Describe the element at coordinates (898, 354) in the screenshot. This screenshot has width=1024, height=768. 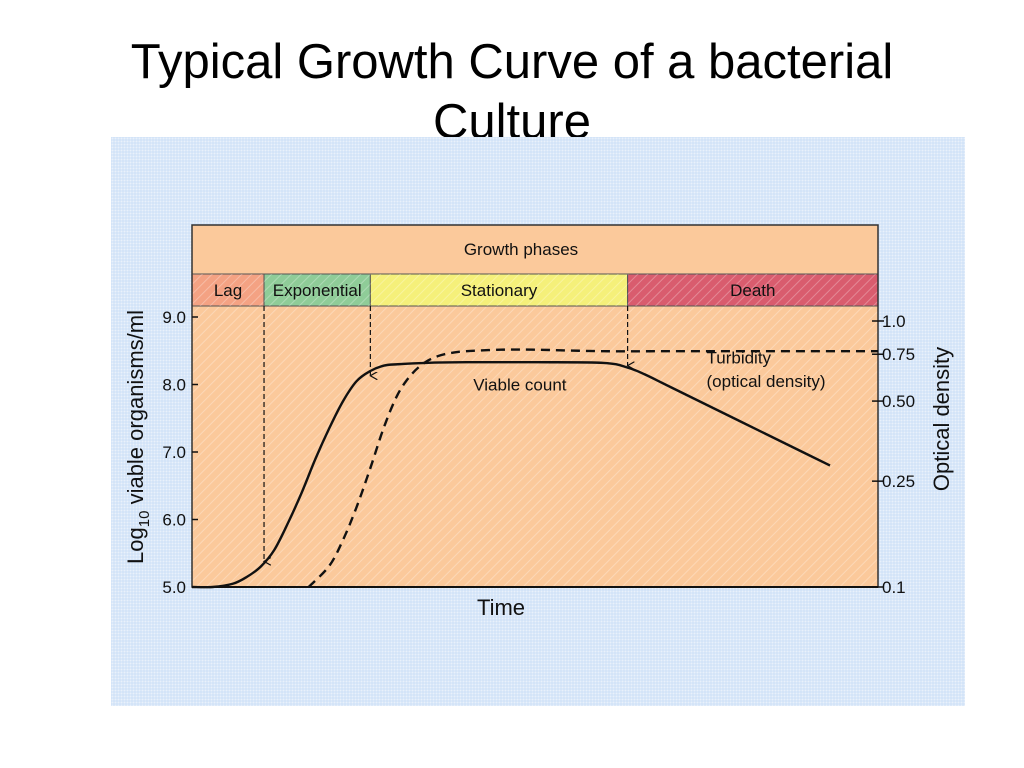
I see `y2-tick-label: 0.75` at that location.